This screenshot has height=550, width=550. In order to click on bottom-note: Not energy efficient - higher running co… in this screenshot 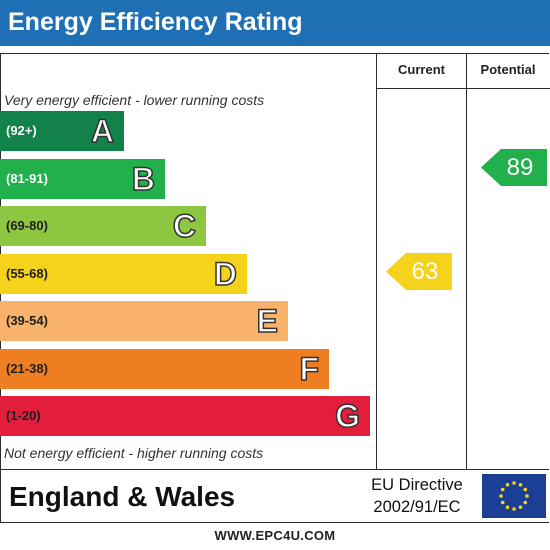, I will do `click(134, 453)`.